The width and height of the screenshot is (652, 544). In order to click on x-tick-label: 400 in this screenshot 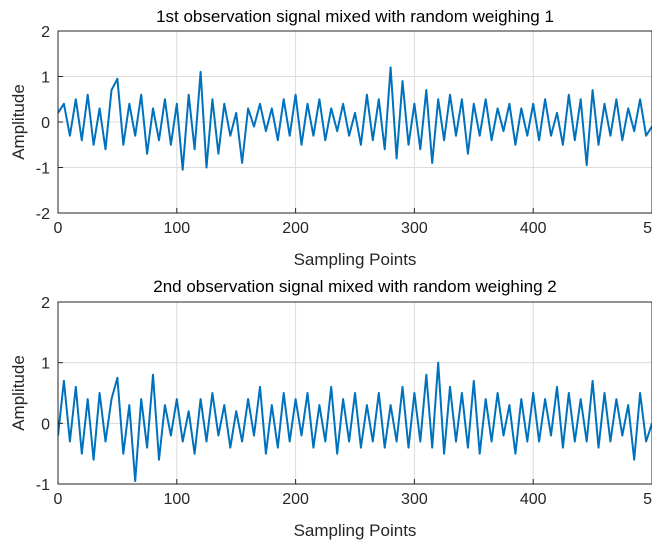, I will do `click(533, 499)`.